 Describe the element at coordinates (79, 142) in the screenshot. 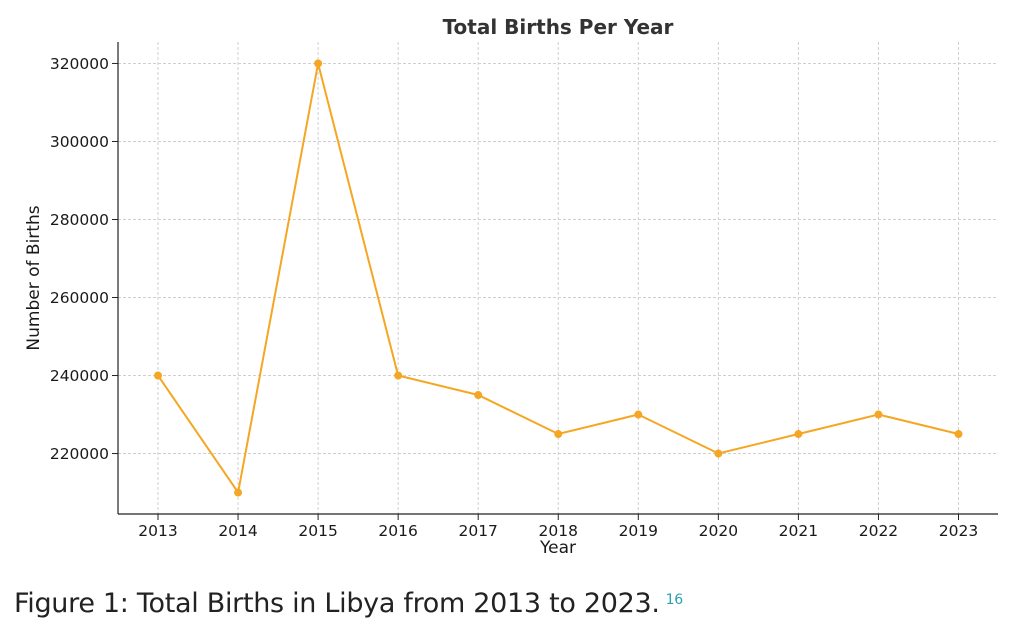

I see `y-tick-label: 300000` at that location.